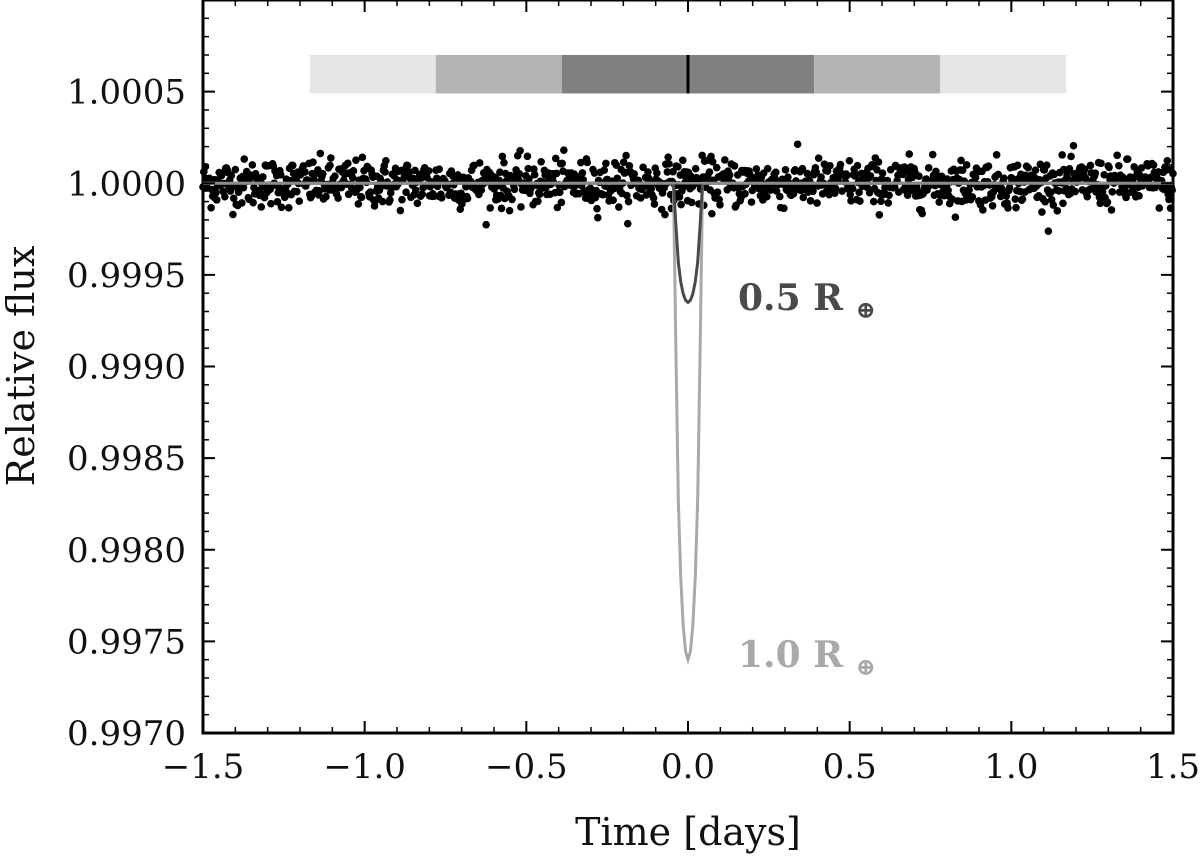  Describe the element at coordinates (126, 276) in the screenshot. I see `y-tick-label: 0.9995` at that location.